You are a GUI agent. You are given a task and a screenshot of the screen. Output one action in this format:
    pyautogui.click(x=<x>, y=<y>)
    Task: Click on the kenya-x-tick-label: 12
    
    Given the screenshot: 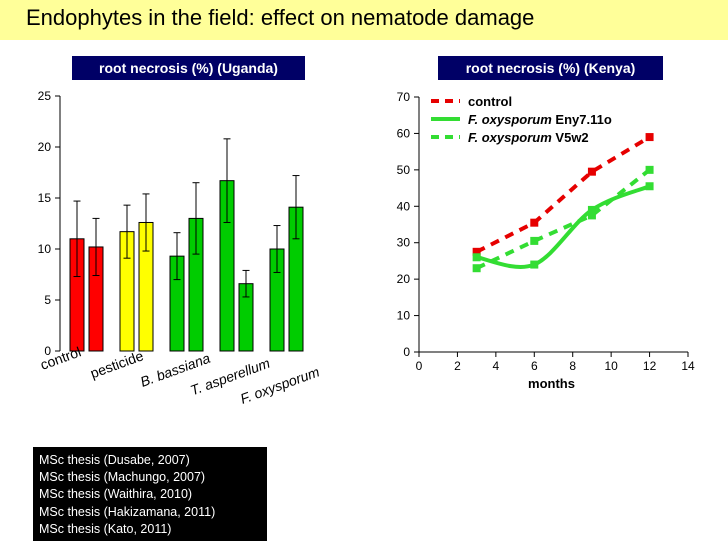 What is the action you would take?
    pyautogui.click(x=650, y=366)
    